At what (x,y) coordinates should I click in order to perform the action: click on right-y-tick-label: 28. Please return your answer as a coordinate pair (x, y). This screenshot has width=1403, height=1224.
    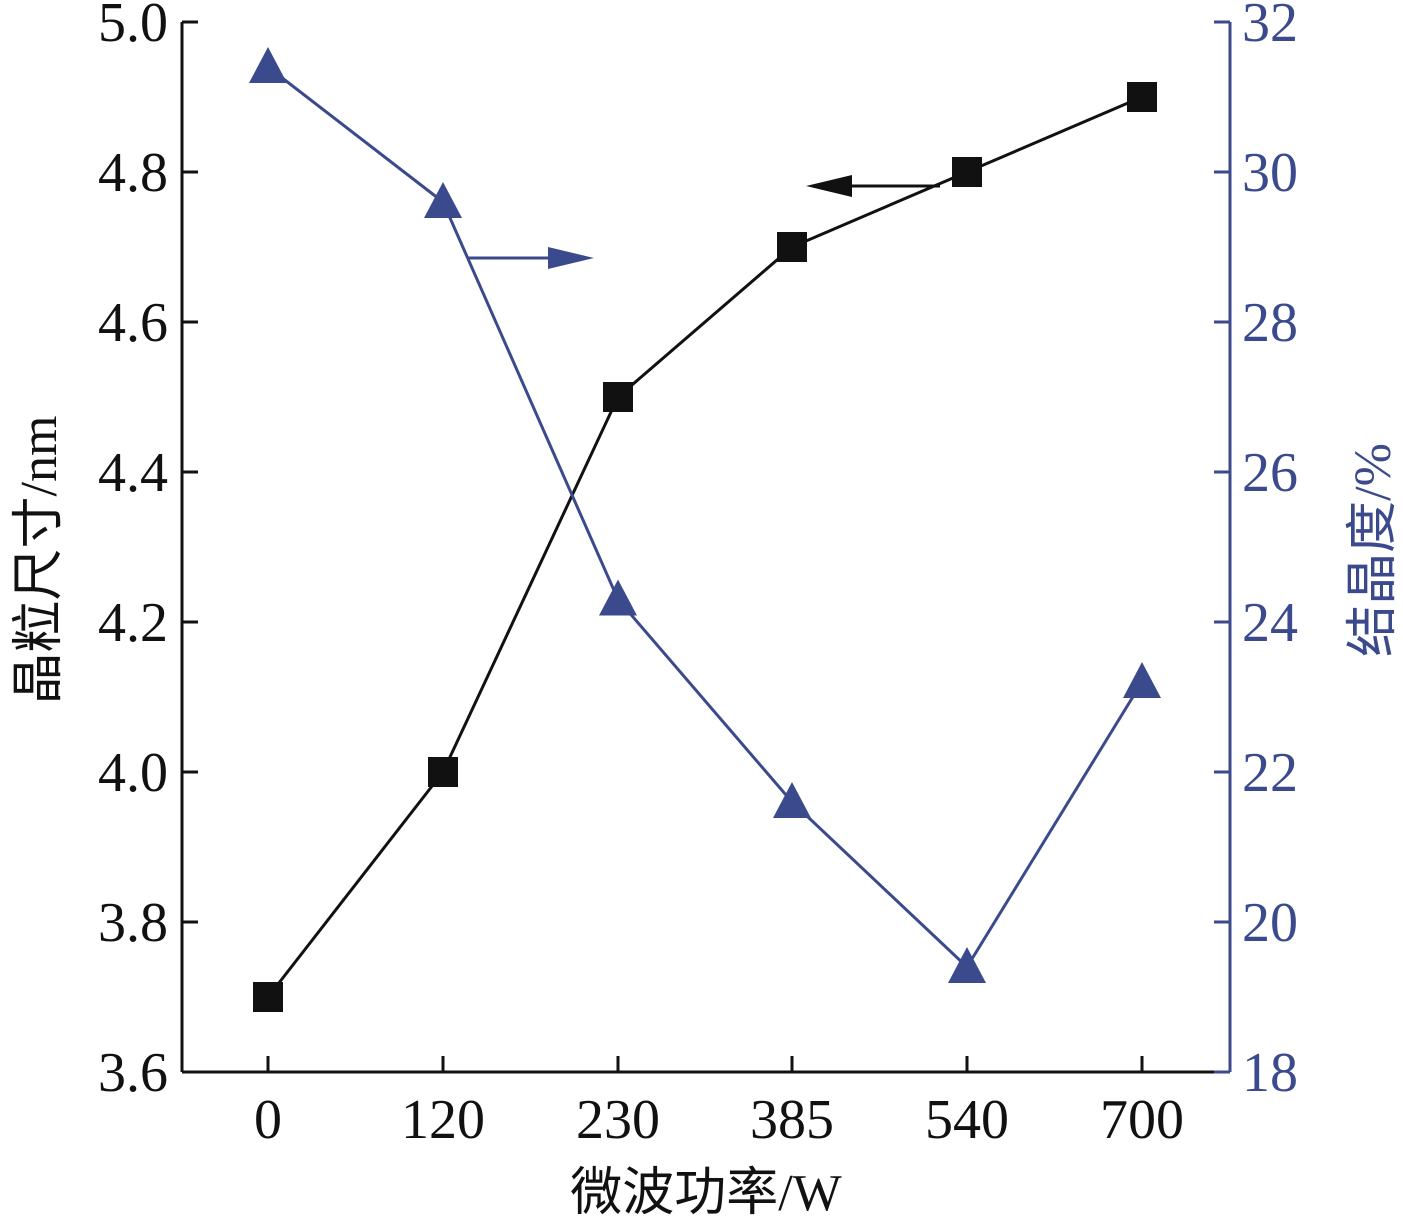
    Looking at the image, I should click on (1270, 323).